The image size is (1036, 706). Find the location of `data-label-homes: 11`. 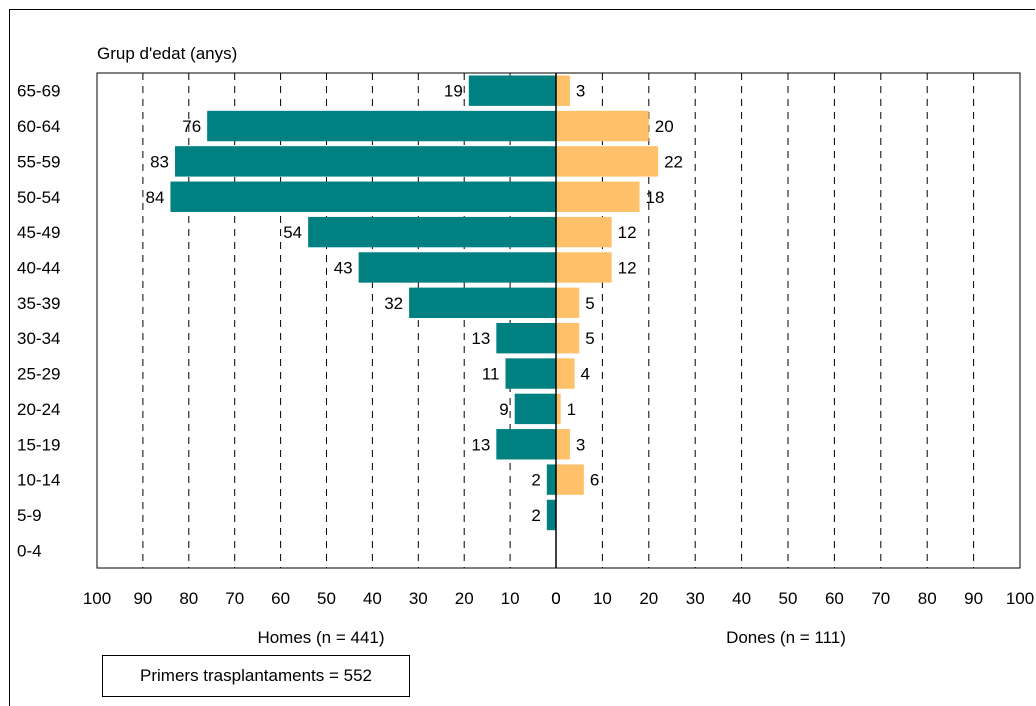

data-label-homes: 11 is located at coordinates (491, 374).